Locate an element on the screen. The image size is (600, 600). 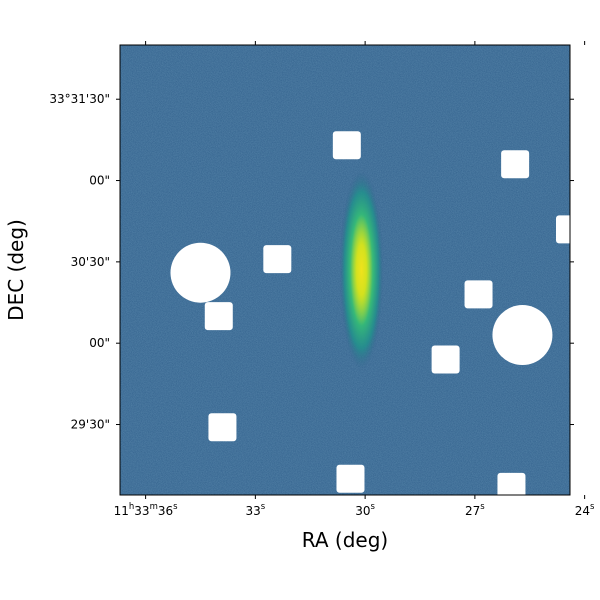
y-tick-label: 33°31'30" is located at coordinates (79, 99).